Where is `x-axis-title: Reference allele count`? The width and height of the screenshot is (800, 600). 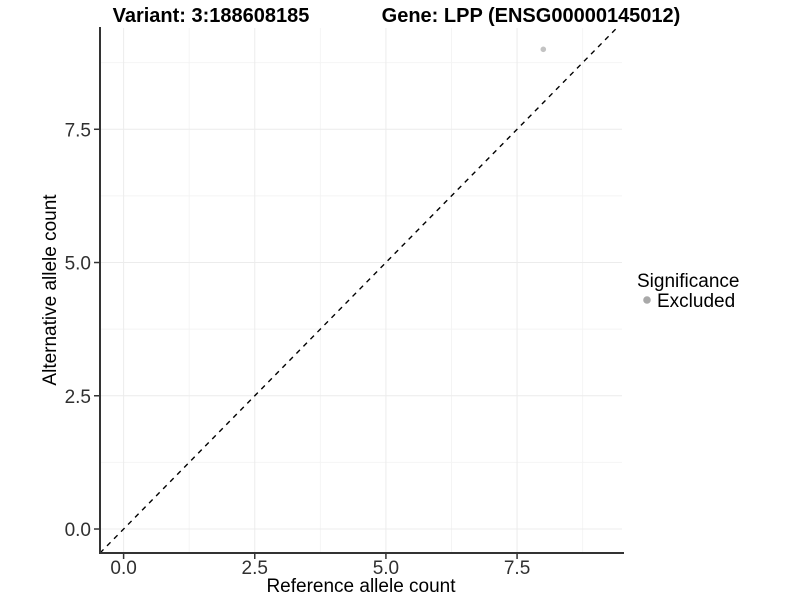
x-axis-title: Reference allele count is located at coordinates (361, 586).